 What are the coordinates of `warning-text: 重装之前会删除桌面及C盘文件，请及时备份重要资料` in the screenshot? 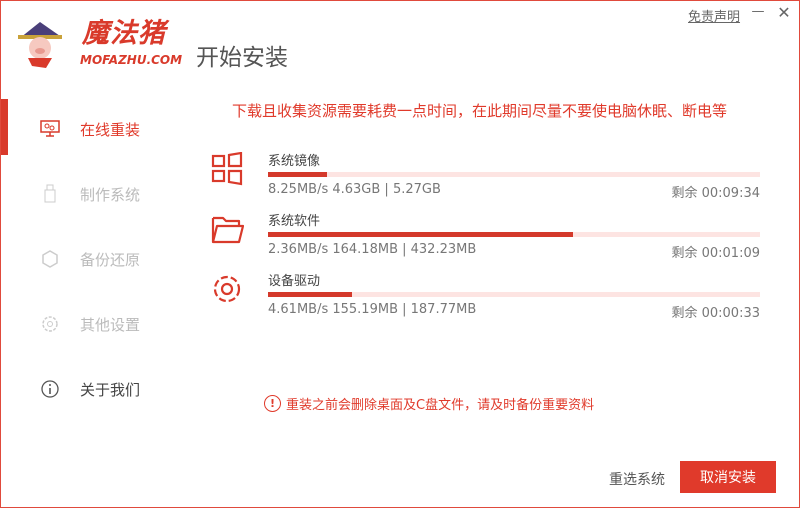 It's located at (440, 405).